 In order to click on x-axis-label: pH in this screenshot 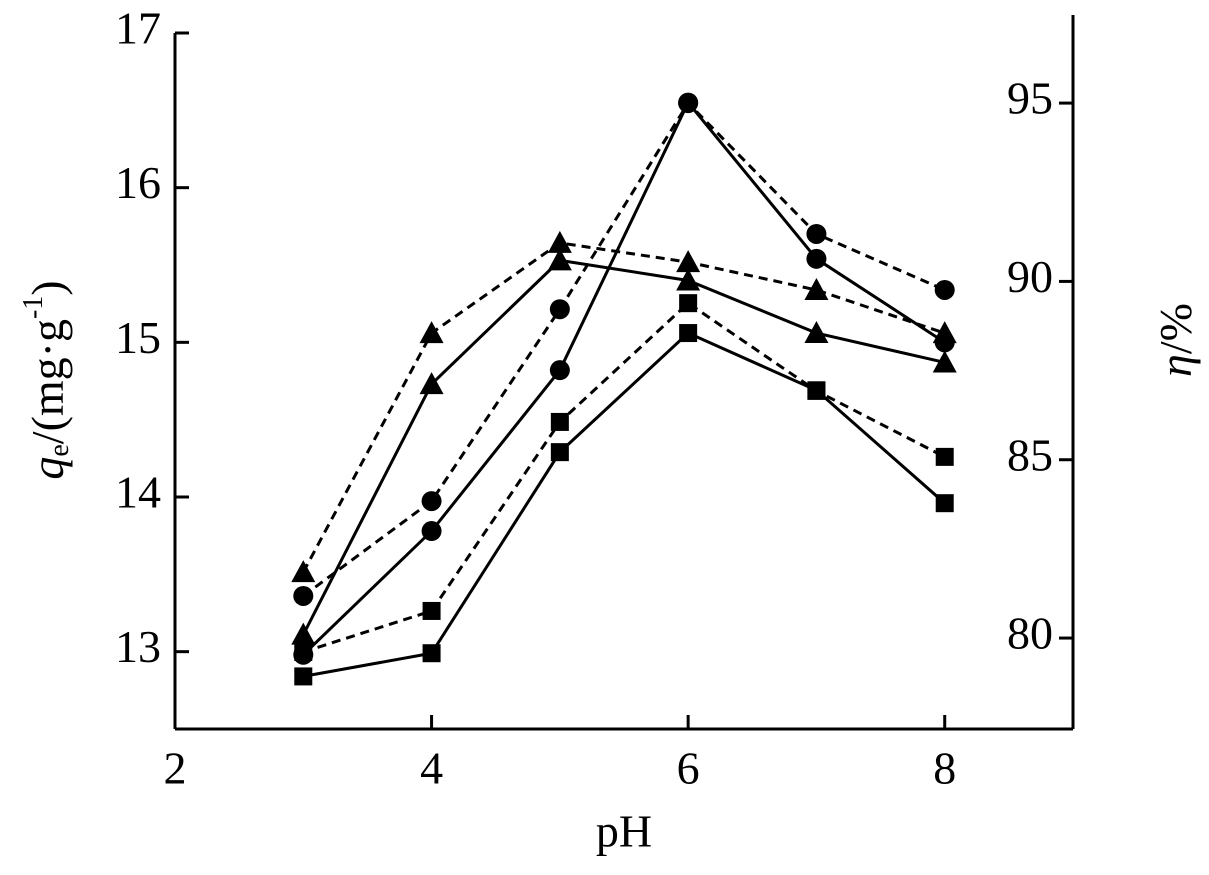, I will do `click(624, 831)`.